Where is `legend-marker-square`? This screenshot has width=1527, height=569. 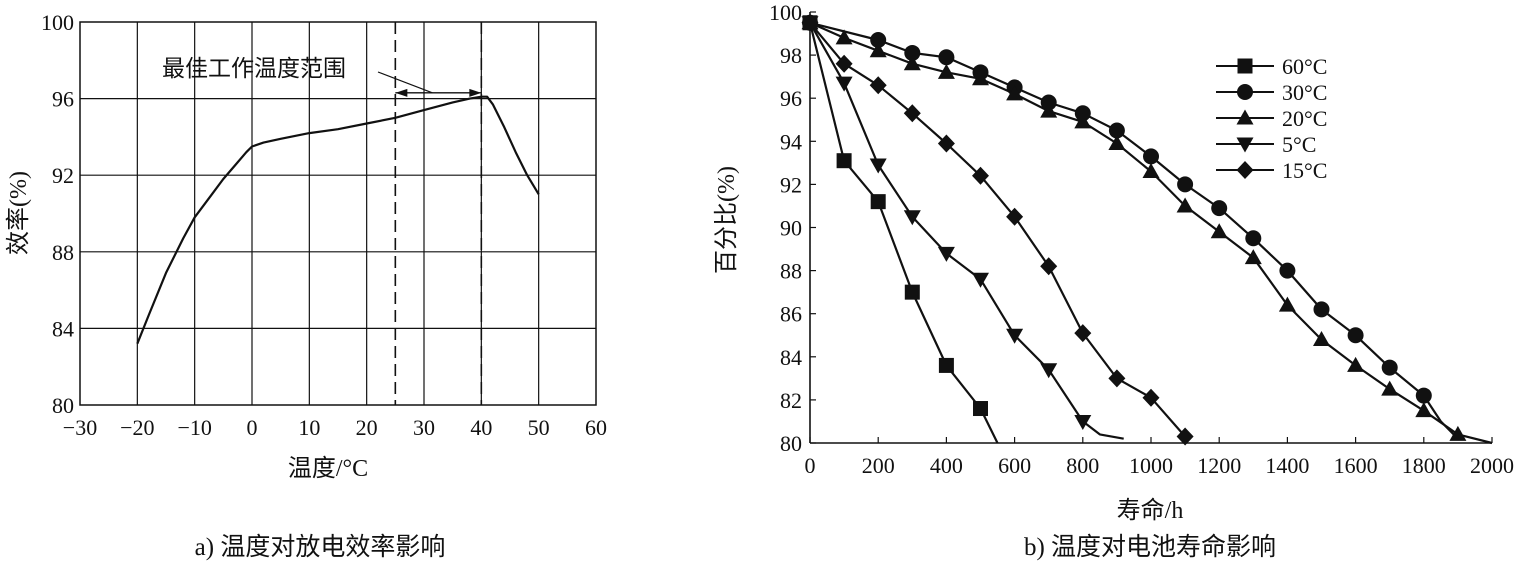
legend-marker-square is located at coordinates (1245, 66).